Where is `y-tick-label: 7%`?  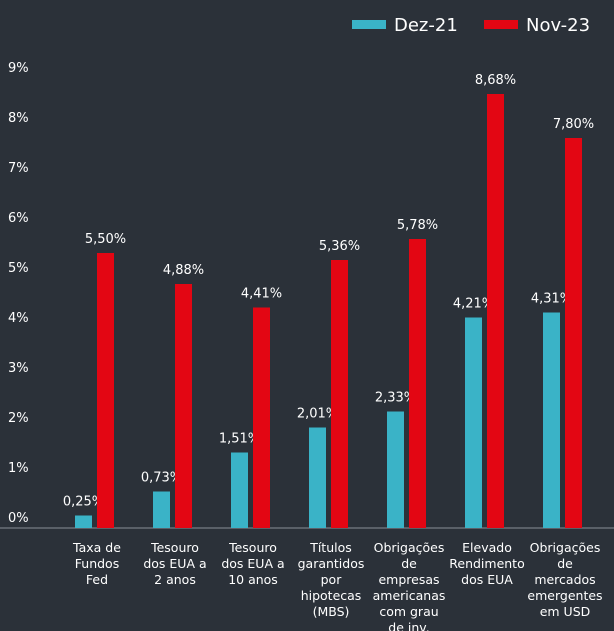 y-tick-label: 7% is located at coordinates (18, 168).